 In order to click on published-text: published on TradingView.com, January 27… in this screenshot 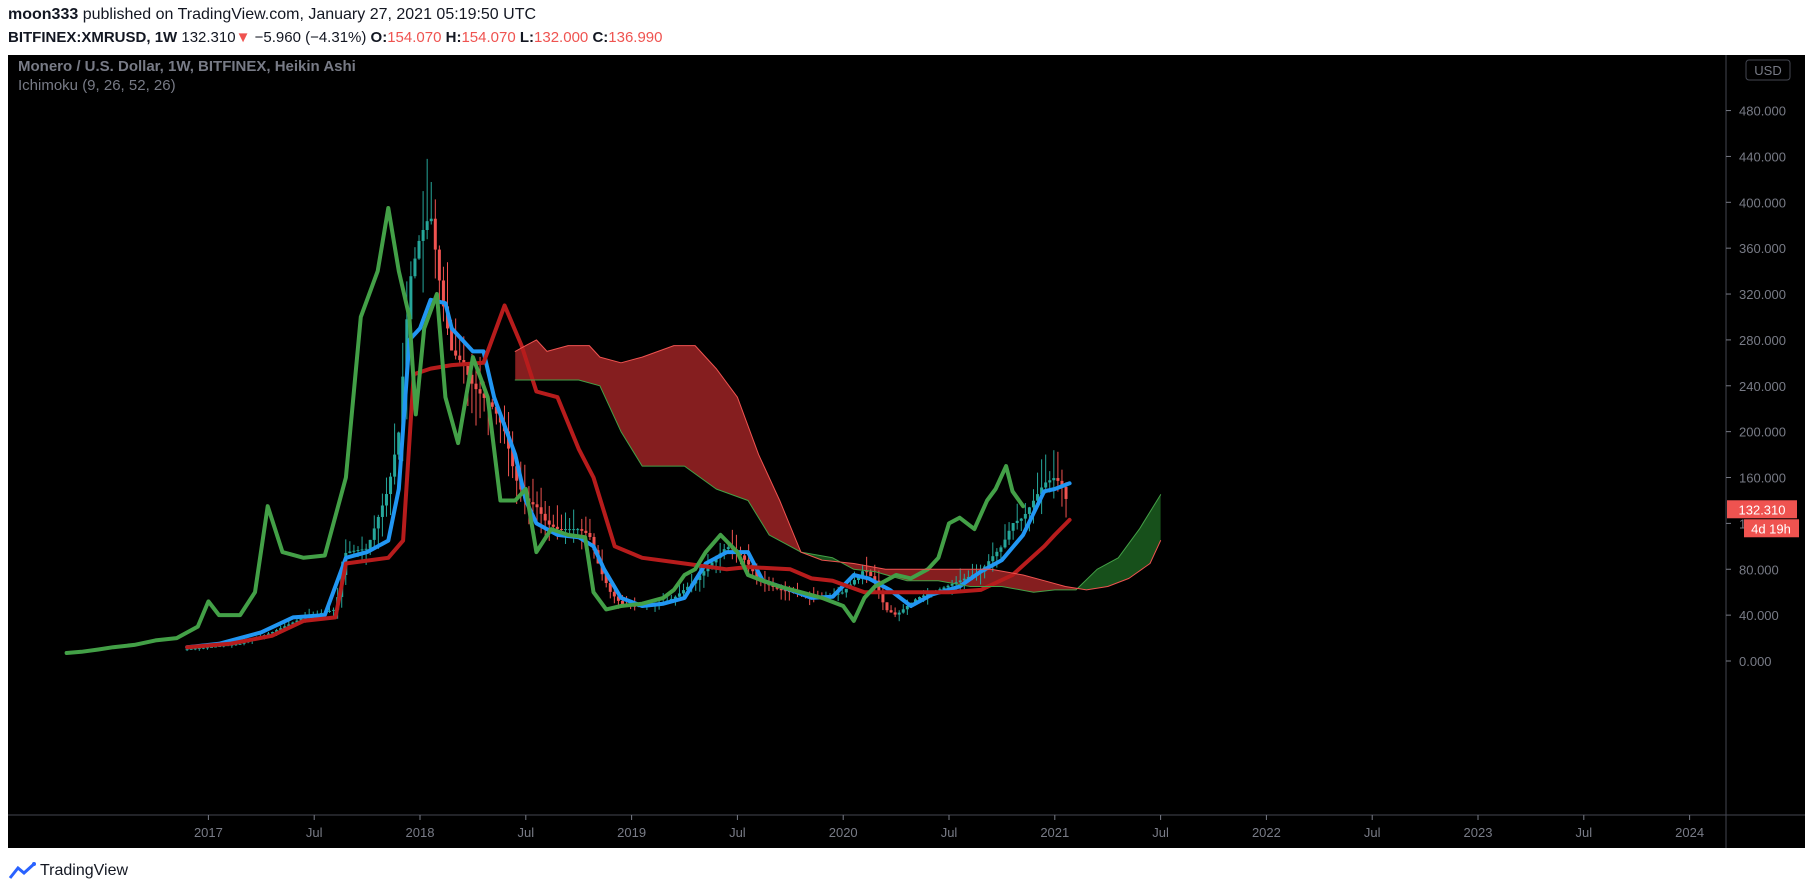, I will do `click(309, 14)`.